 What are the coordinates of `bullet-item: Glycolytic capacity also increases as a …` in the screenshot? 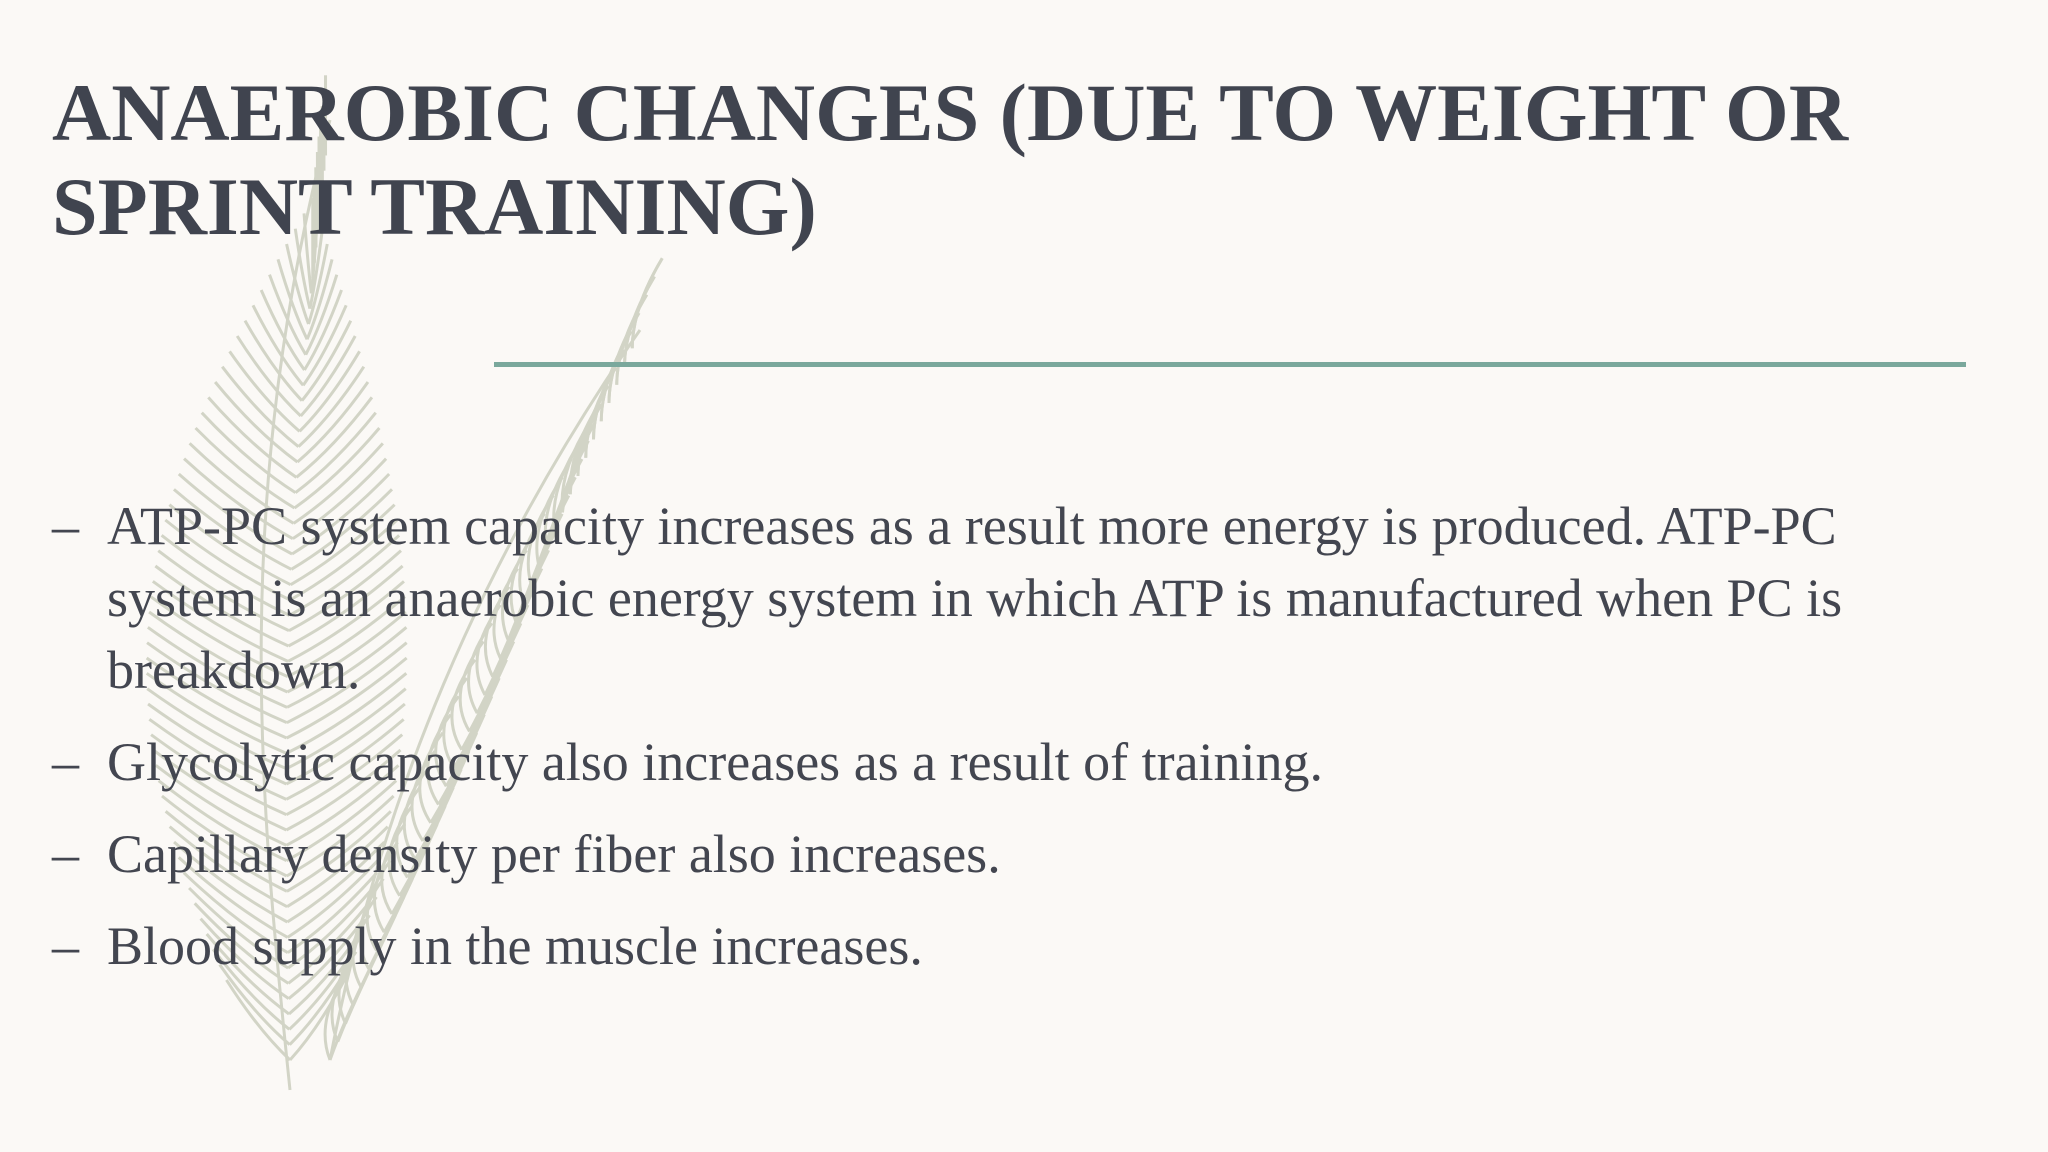 It's located at (1012, 762).